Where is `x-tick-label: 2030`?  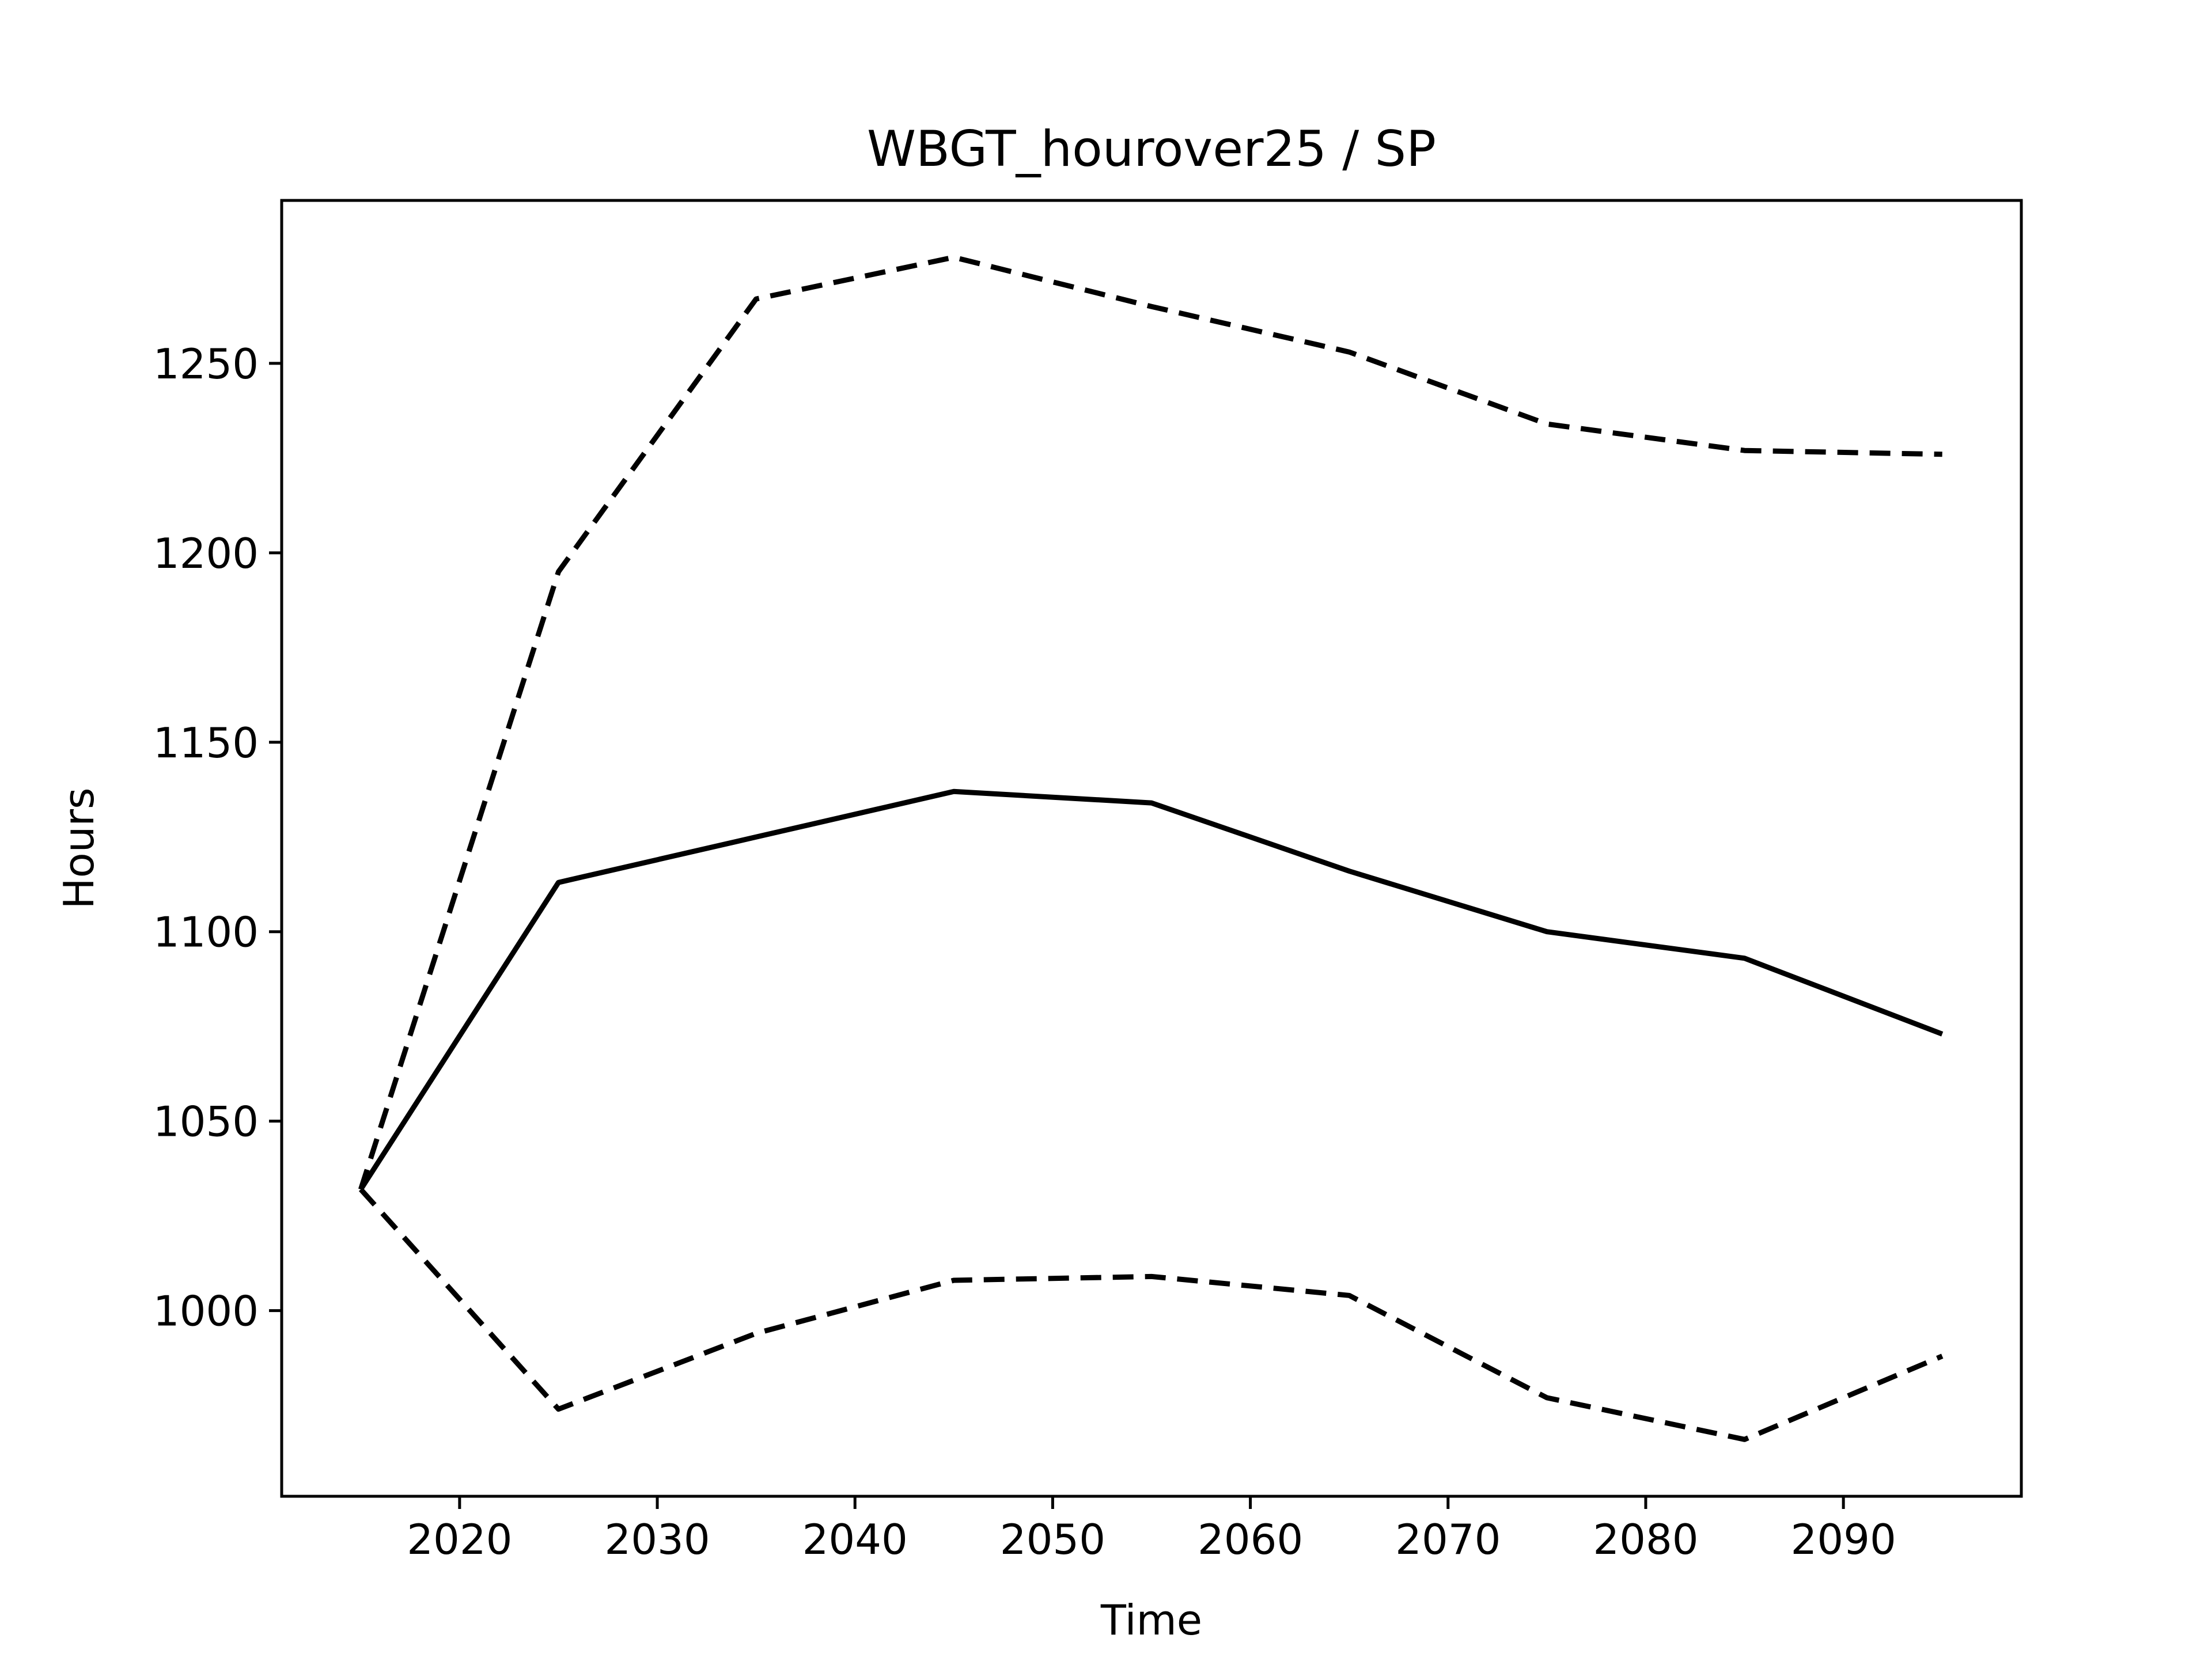
x-tick-label: 2030 is located at coordinates (657, 1539).